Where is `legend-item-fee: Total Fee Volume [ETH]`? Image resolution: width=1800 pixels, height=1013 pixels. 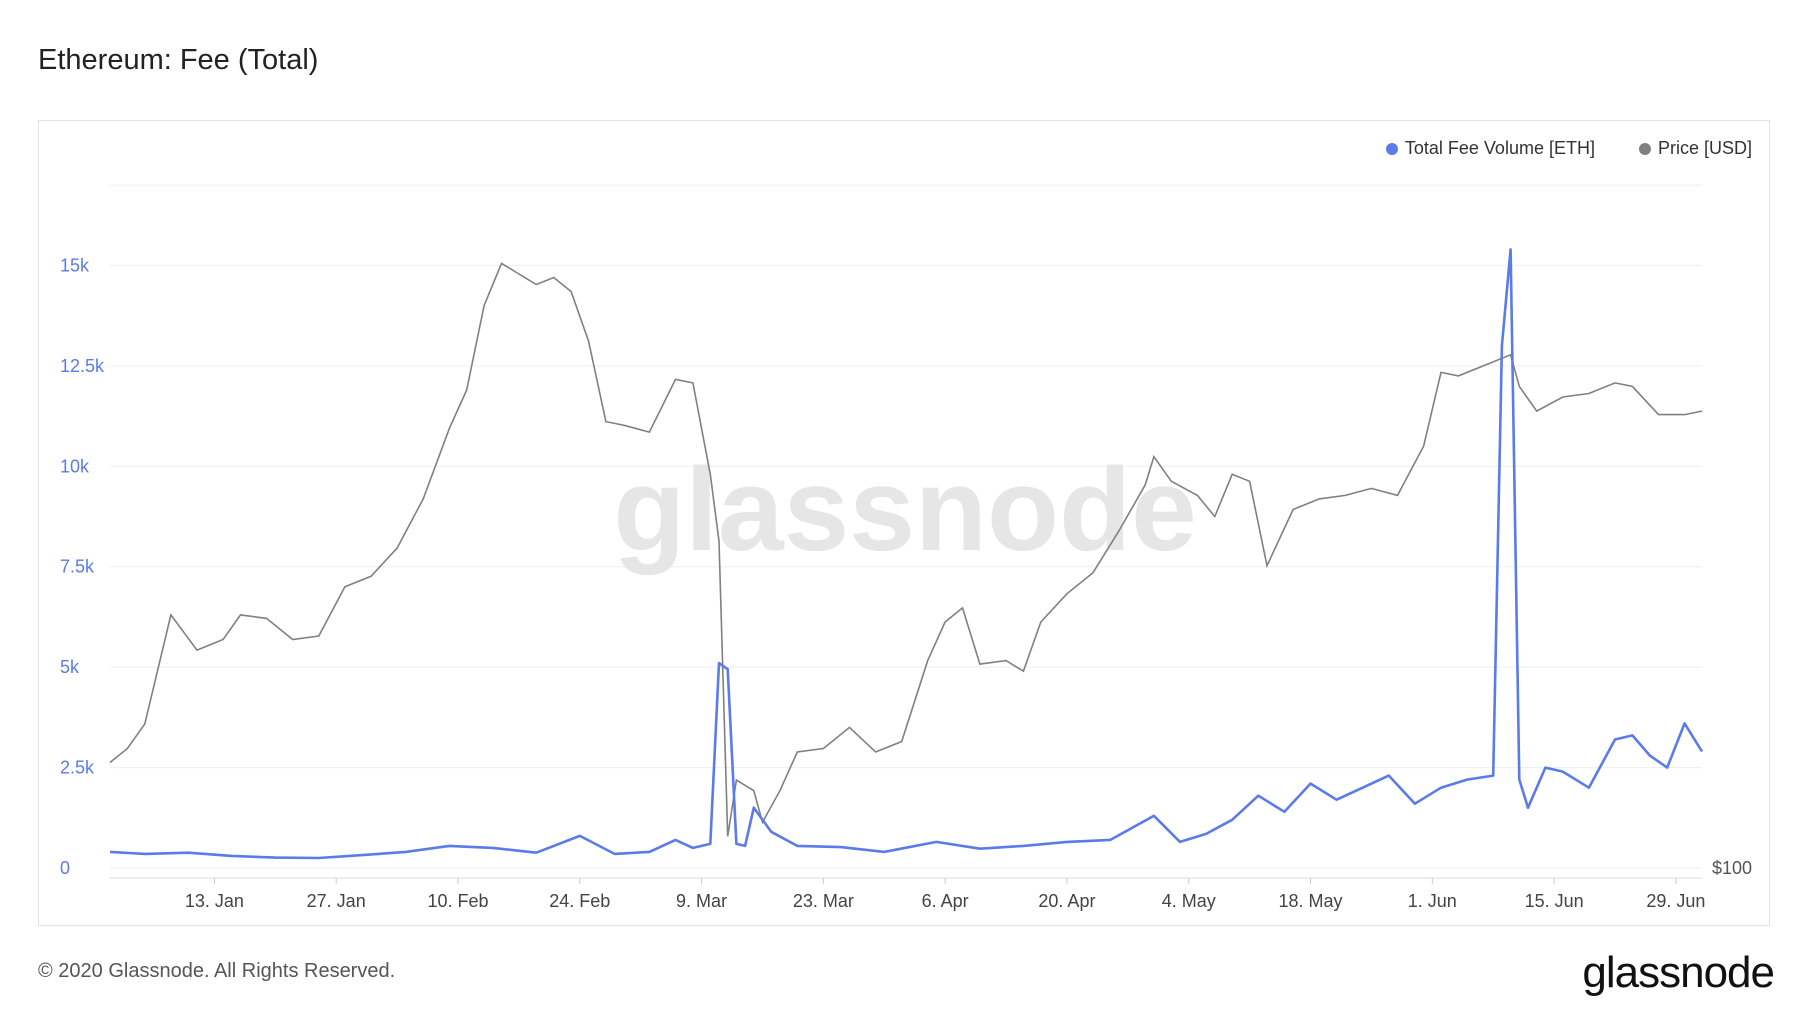
legend-item-fee: Total Fee Volume [ETH] is located at coordinates (1490, 148).